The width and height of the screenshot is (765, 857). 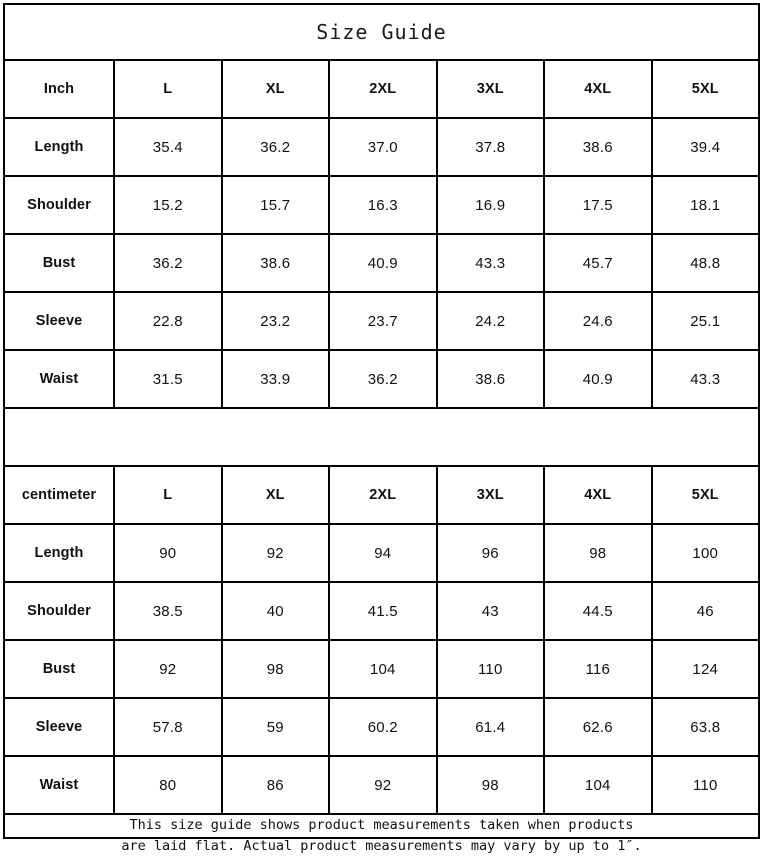 What do you see at coordinates (60, 263) in the screenshot?
I see `inch-row-label-bust: Bust` at bounding box center [60, 263].